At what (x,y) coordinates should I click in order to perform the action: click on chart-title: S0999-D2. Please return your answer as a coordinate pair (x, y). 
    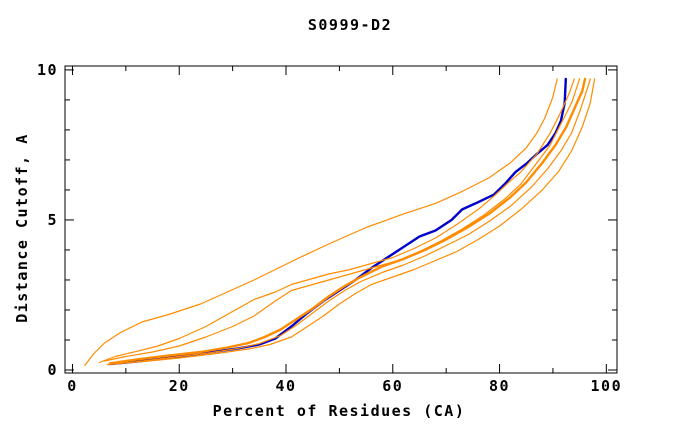
    Looking at the image, I should click on (350, 25).